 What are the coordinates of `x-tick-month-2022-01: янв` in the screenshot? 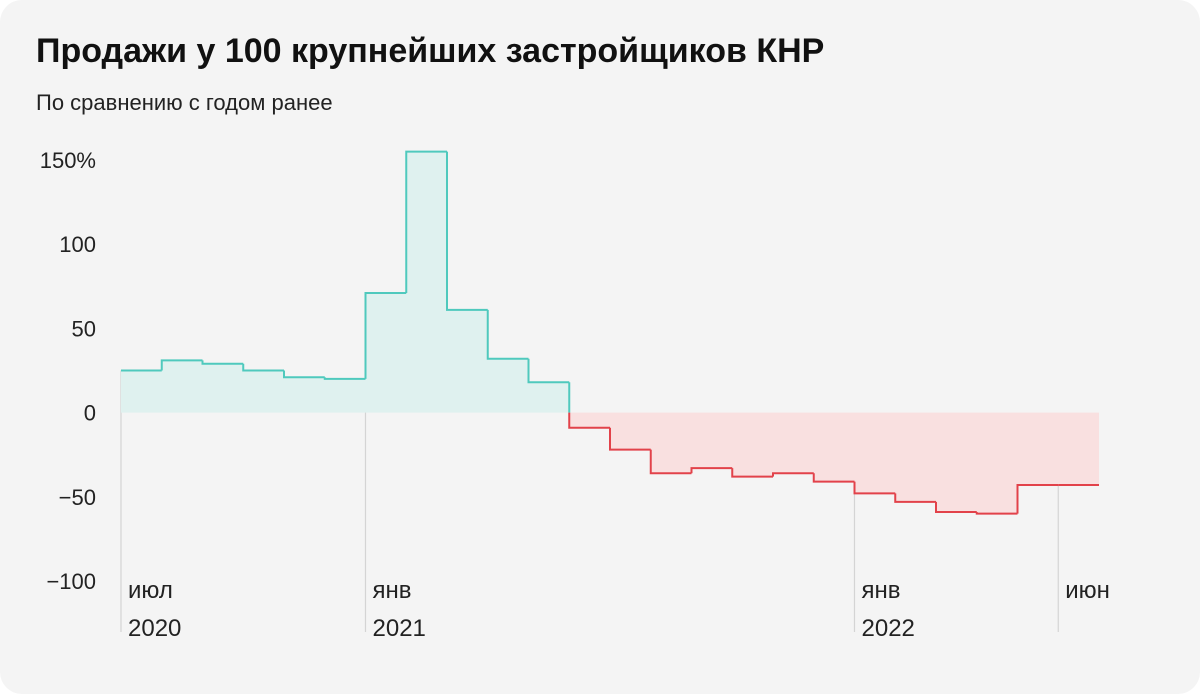 It's located at (881, 590).